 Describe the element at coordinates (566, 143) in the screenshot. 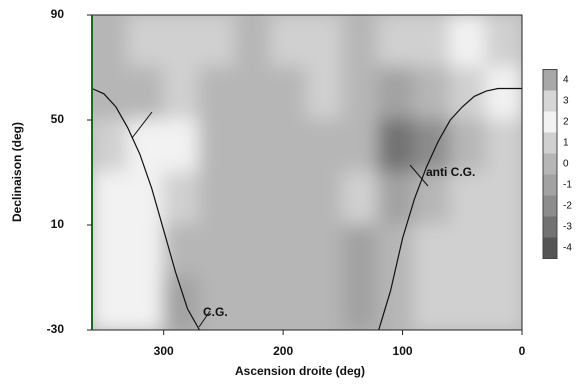

I see `colorbar-tick-label: 1` at that location.